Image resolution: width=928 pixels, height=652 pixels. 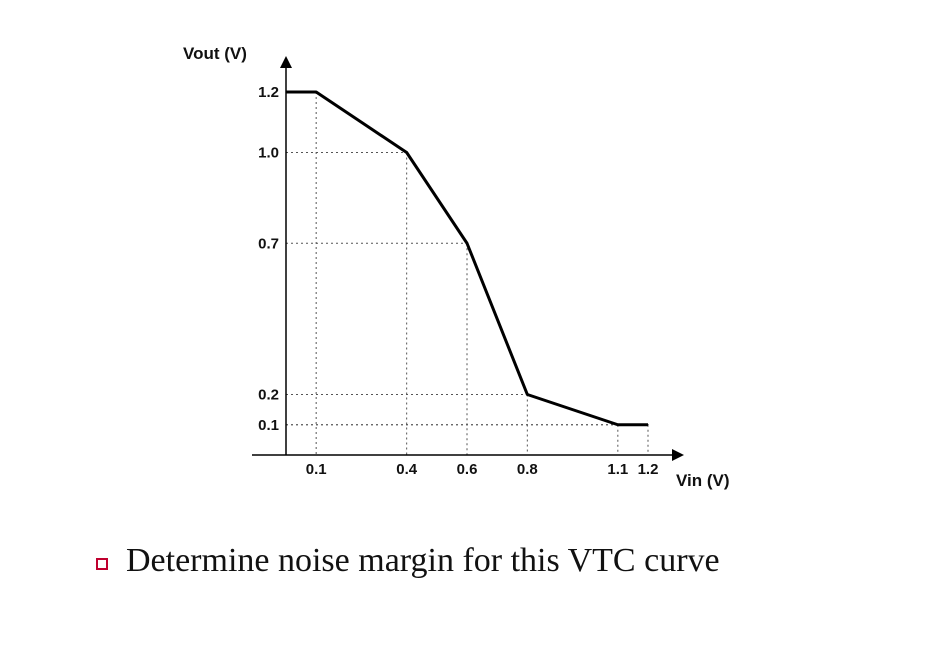 I want to click on x-tick-label: 0.4, so click(x=407, y=469).